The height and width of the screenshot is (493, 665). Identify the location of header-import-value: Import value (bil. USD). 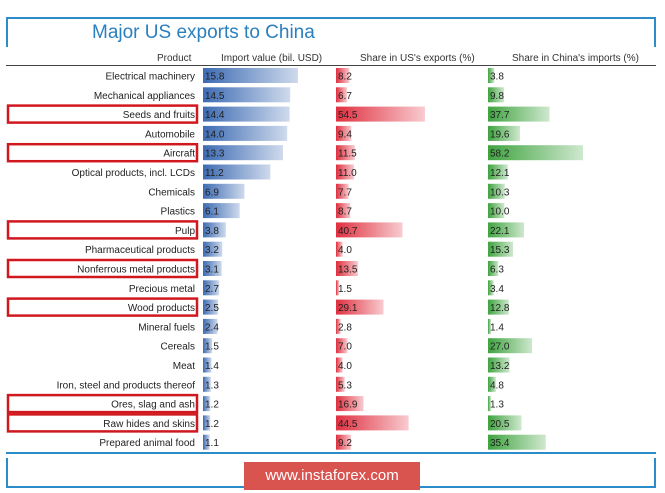
(272, 58).